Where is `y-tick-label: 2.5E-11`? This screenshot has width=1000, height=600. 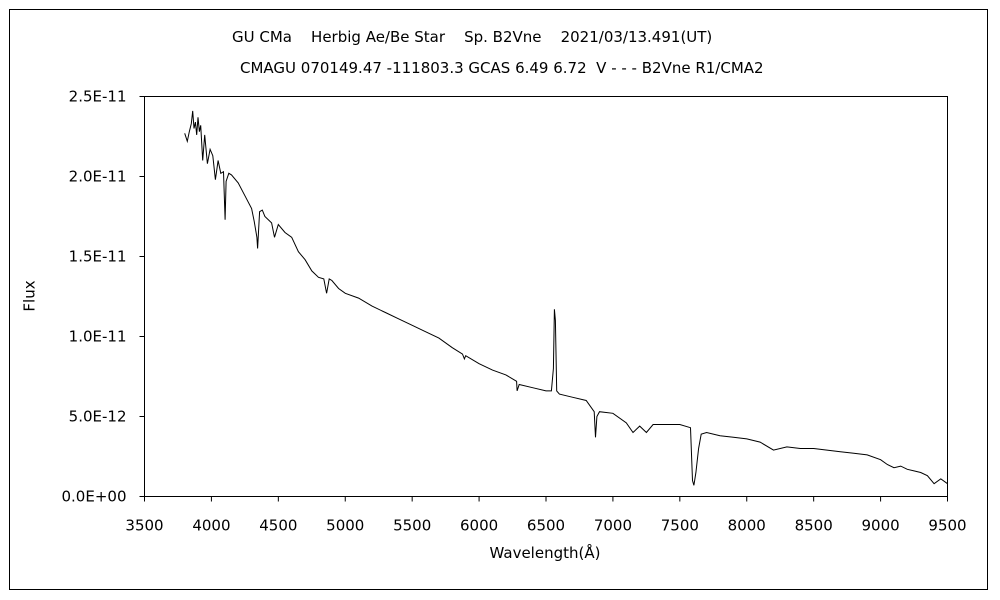
y-tick-label: 2.5E-11 is located at coordinates (98, 97).